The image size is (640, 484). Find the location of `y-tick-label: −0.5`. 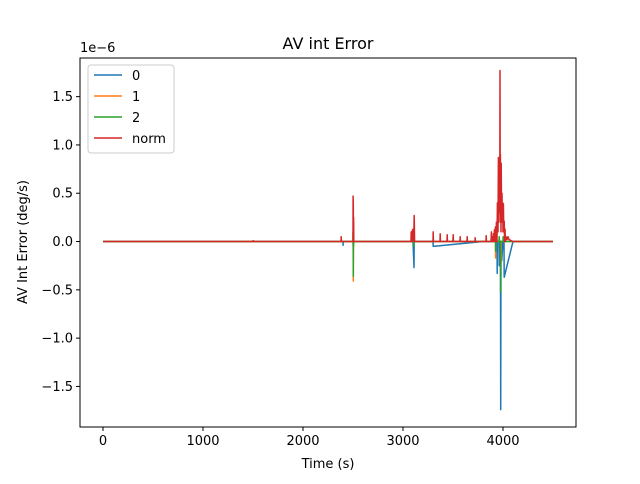

y-tick-label: −0.5 is located at coordinates (57, 290).